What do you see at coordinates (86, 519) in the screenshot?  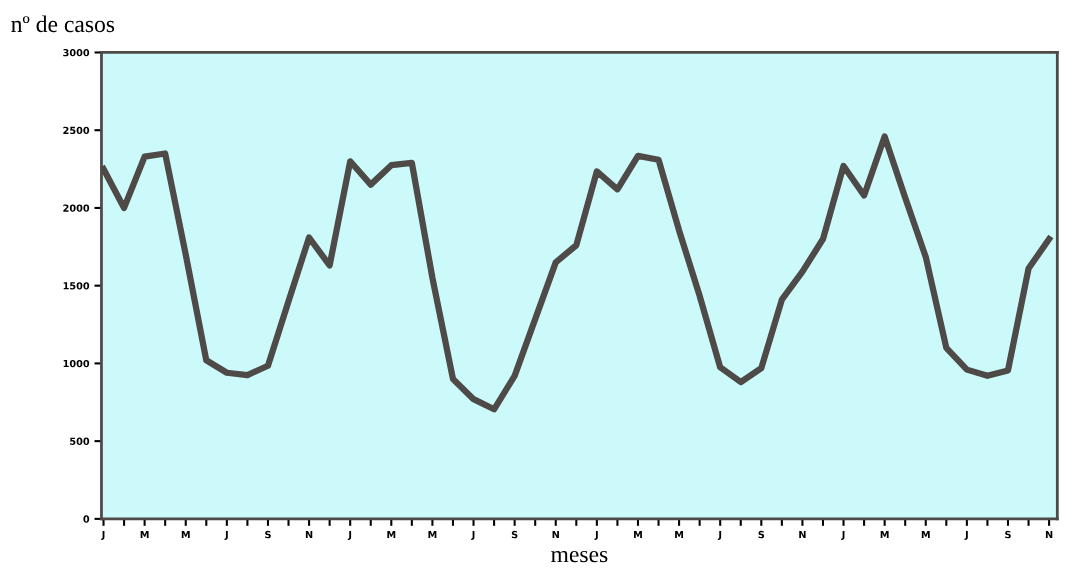 I see `y-tick-label: 0` at bounding box center [86, 519].